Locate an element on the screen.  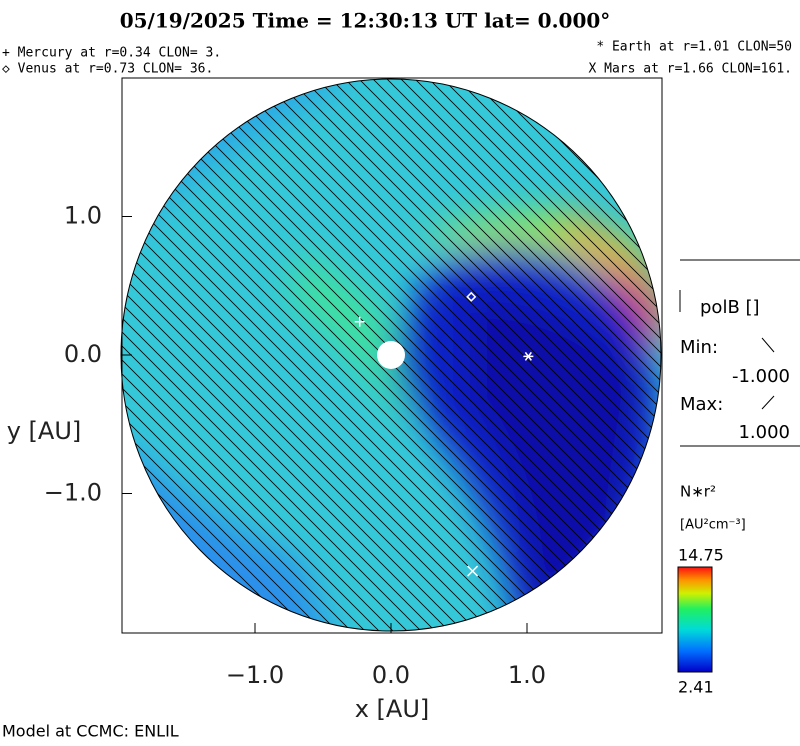
planet-legend: + Mercury at r=0.34 CLON= 3. is located at coordinates (111, 53).